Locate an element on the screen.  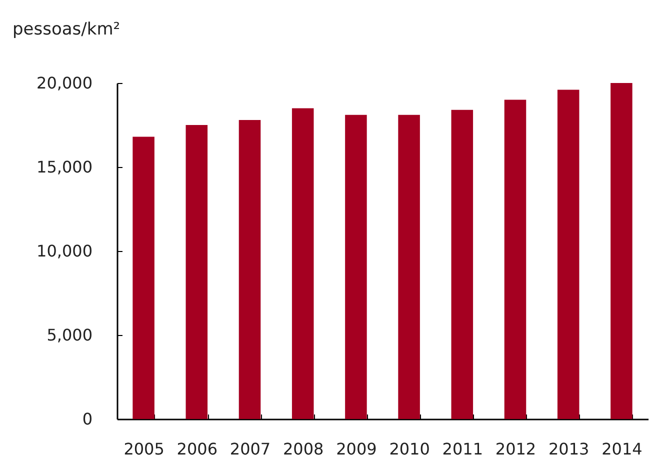
y-axis-title: pessoas/km² is located at coordinates (66, 30).